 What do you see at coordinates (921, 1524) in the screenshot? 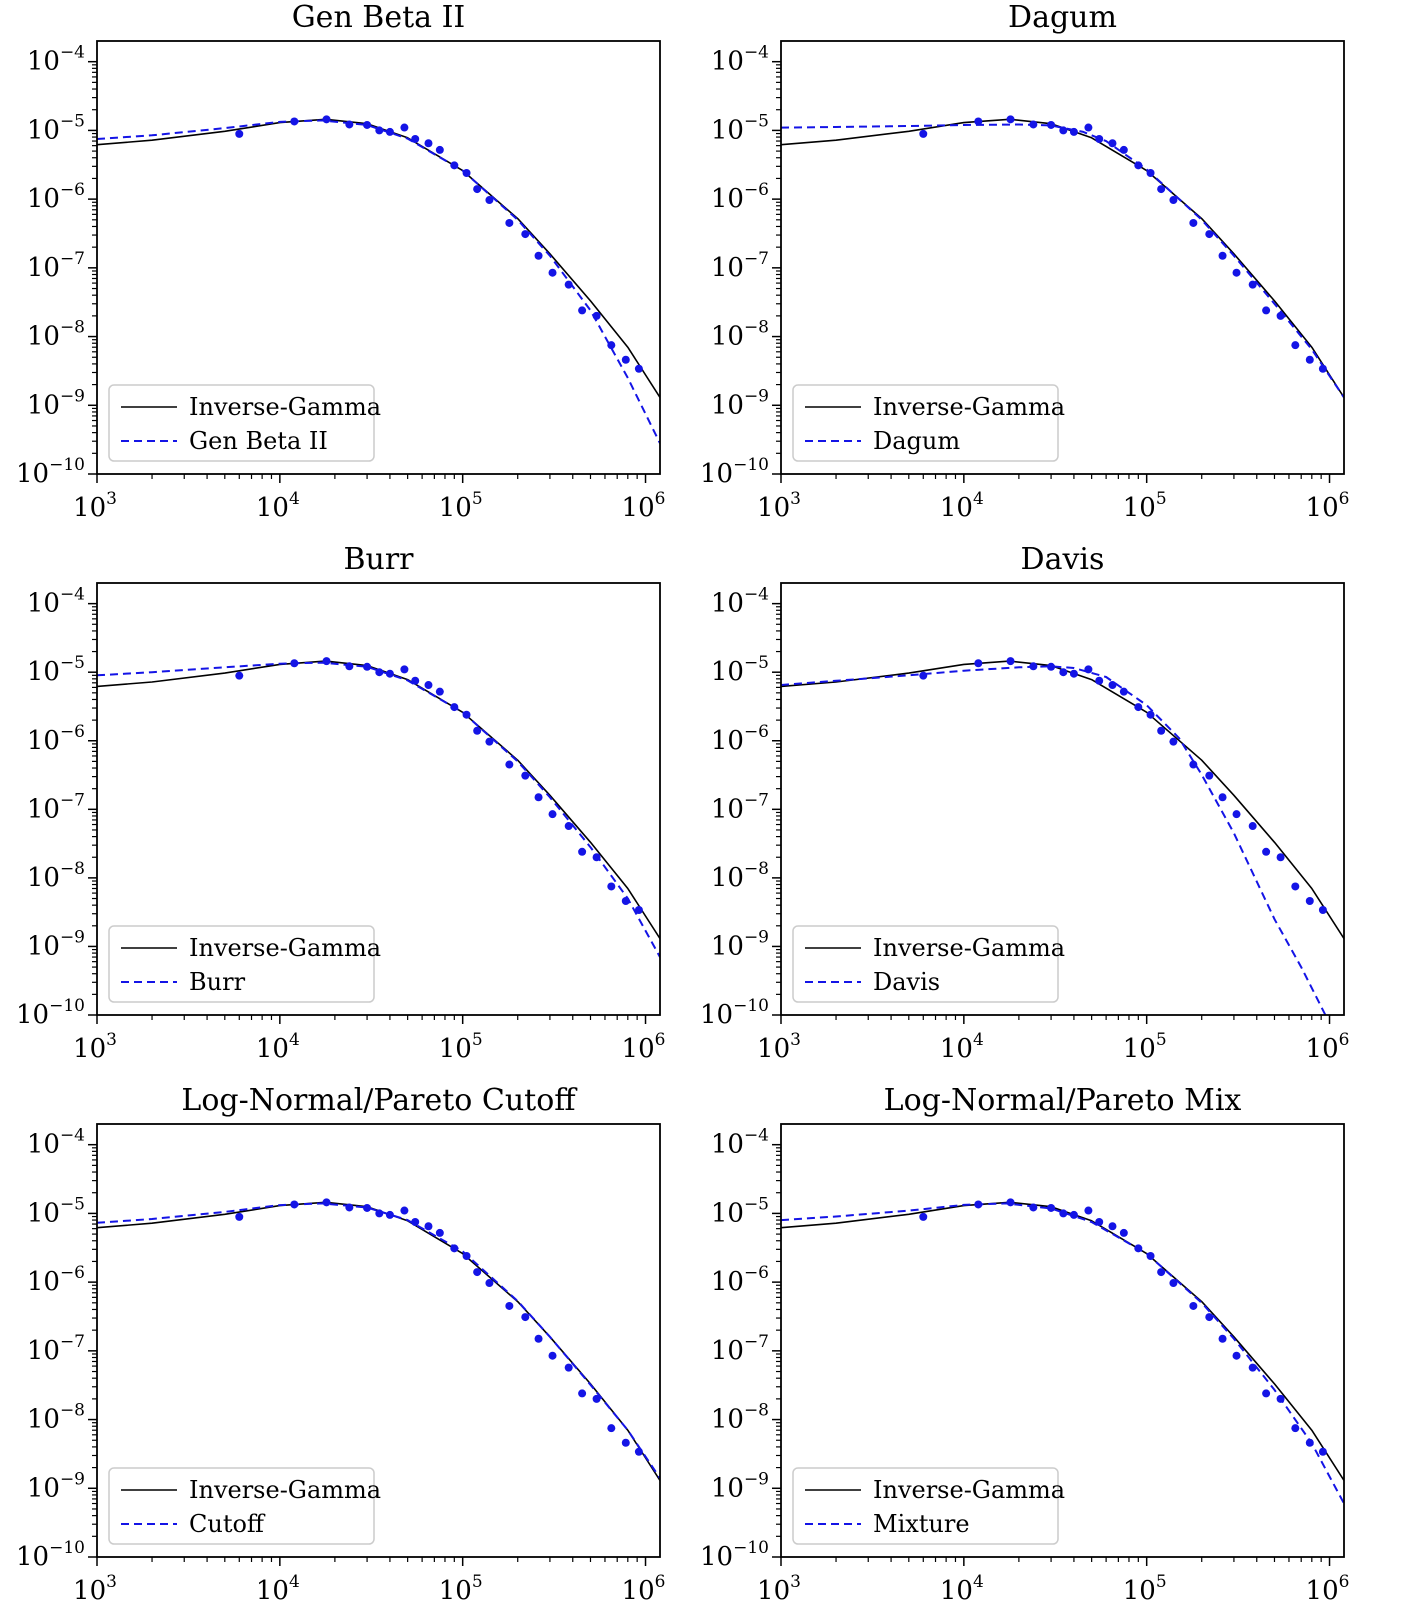
I see `legend-label: Mixture` at bounding box center [921, 1524].